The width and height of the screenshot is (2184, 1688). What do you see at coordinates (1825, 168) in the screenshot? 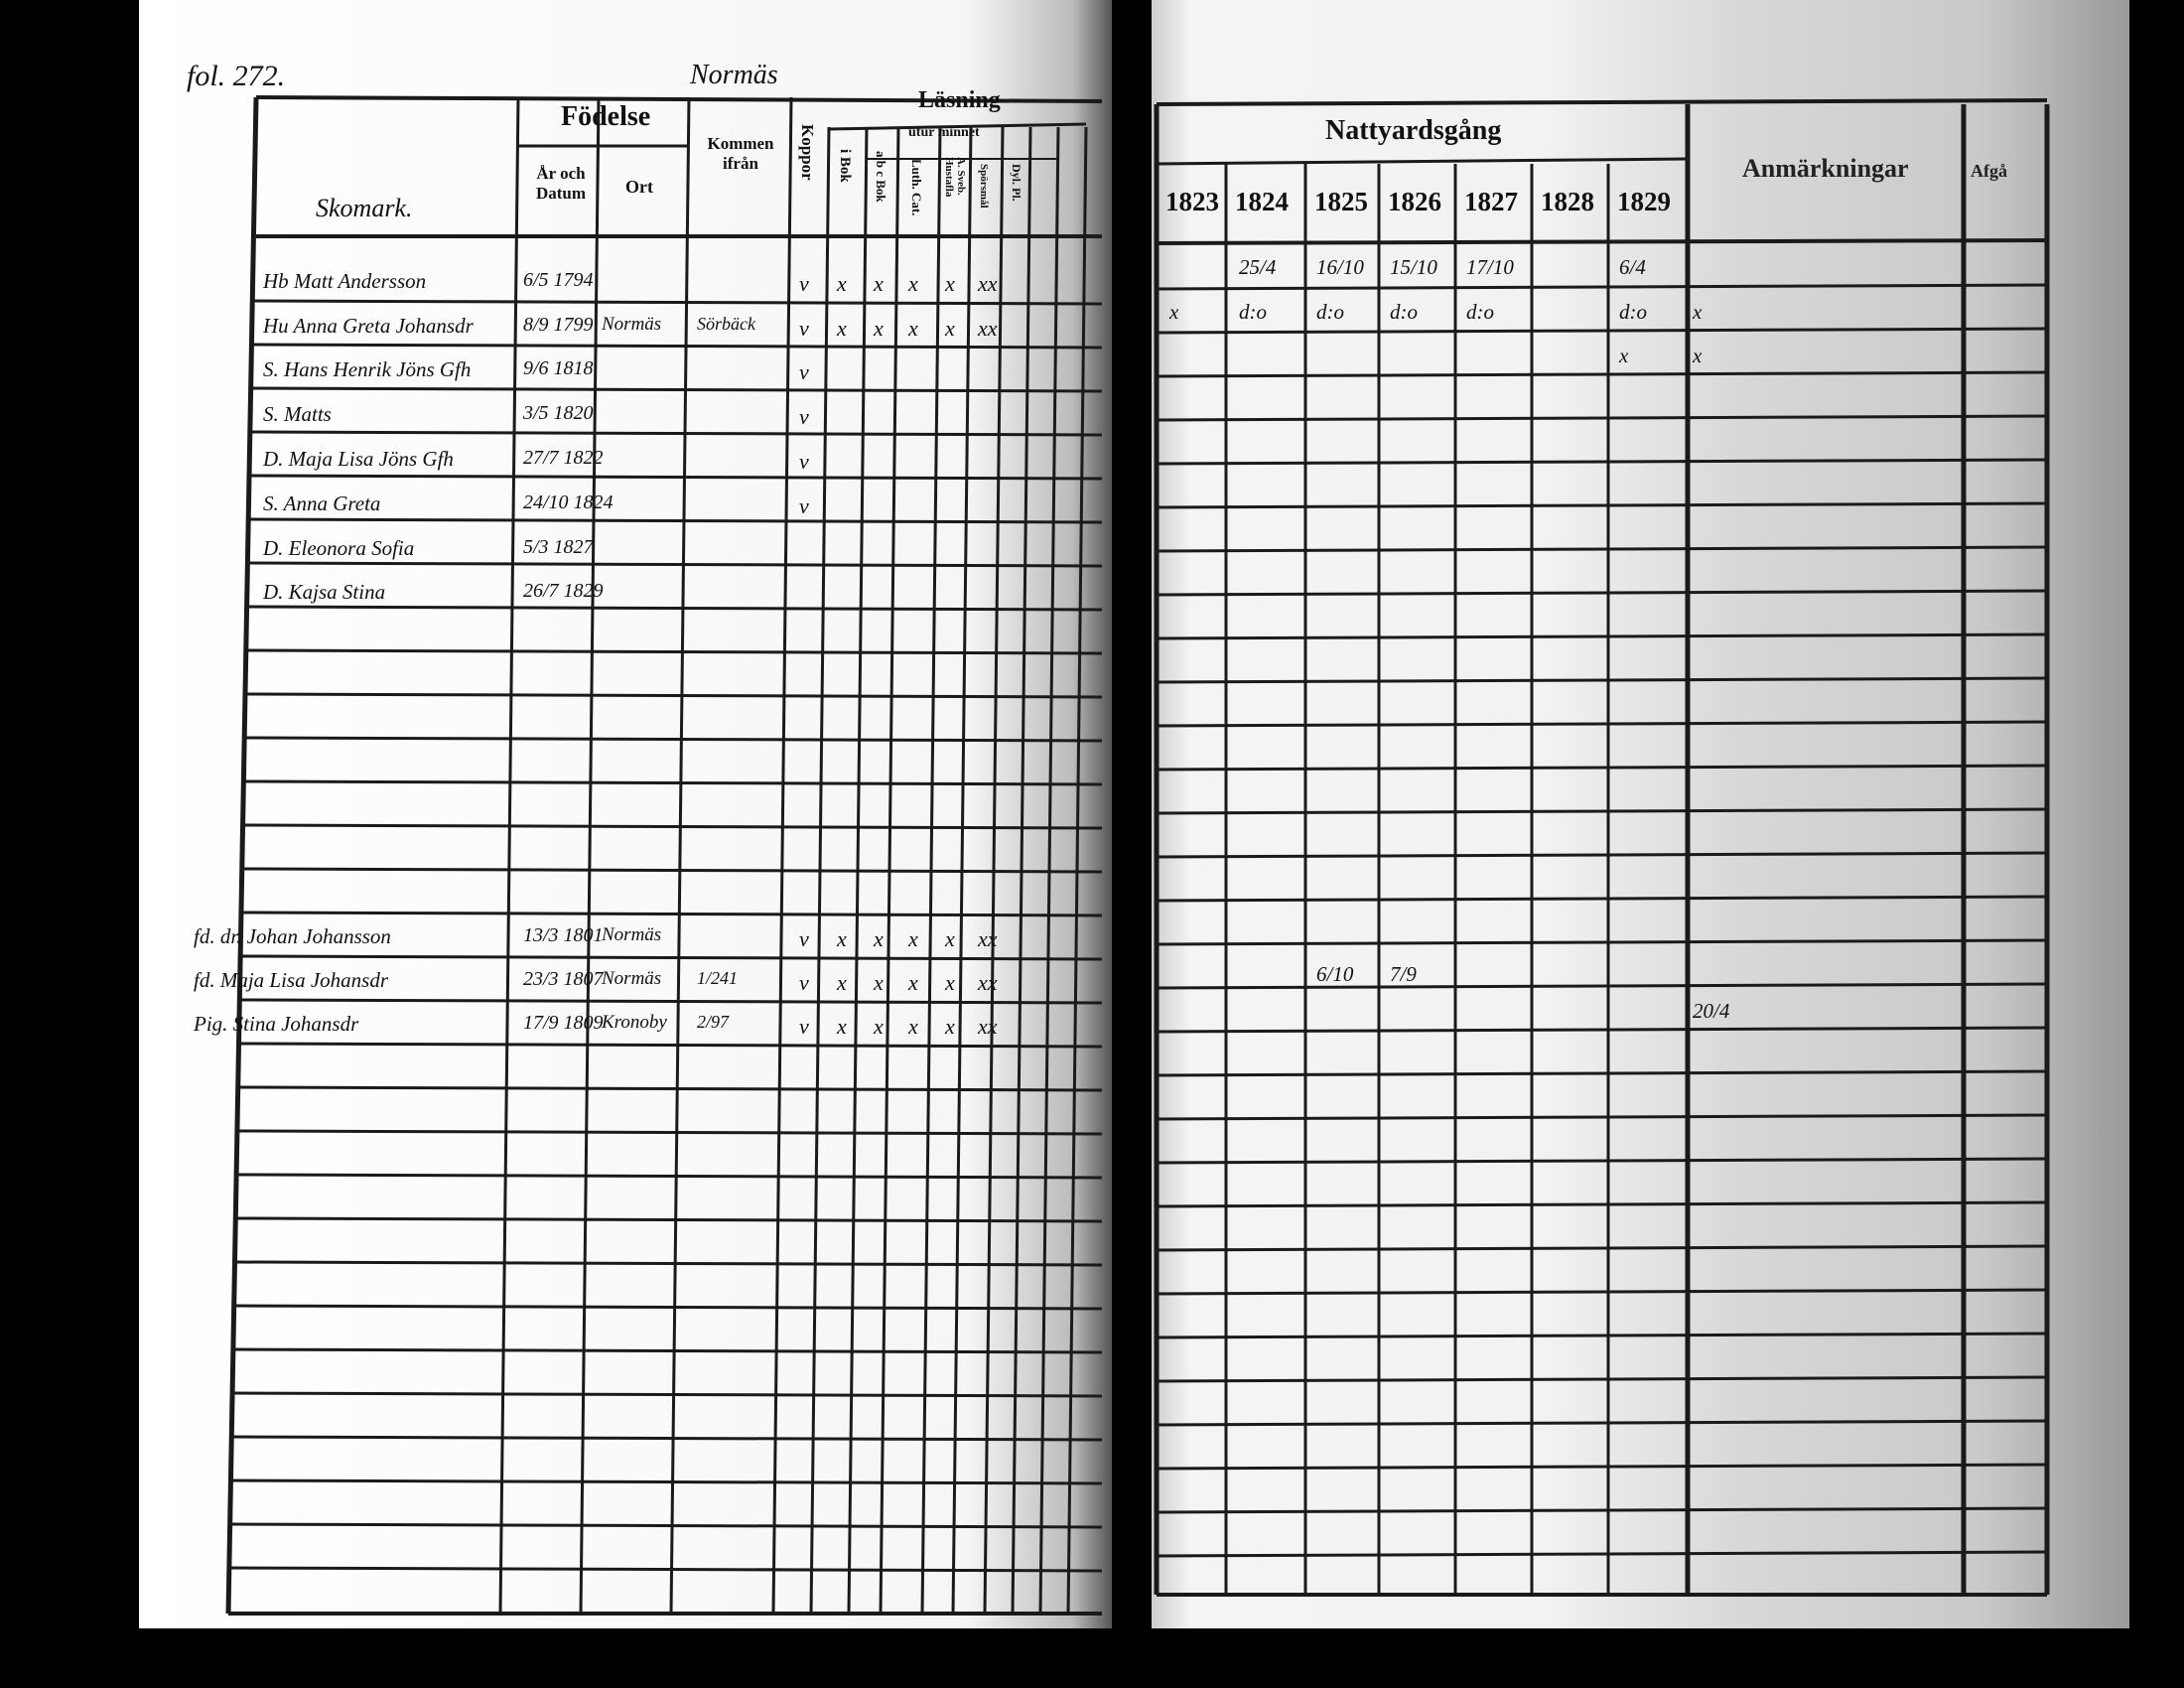
I see `header-anmarkningar: Anmärkningar` at bounding box center [1825, 168].